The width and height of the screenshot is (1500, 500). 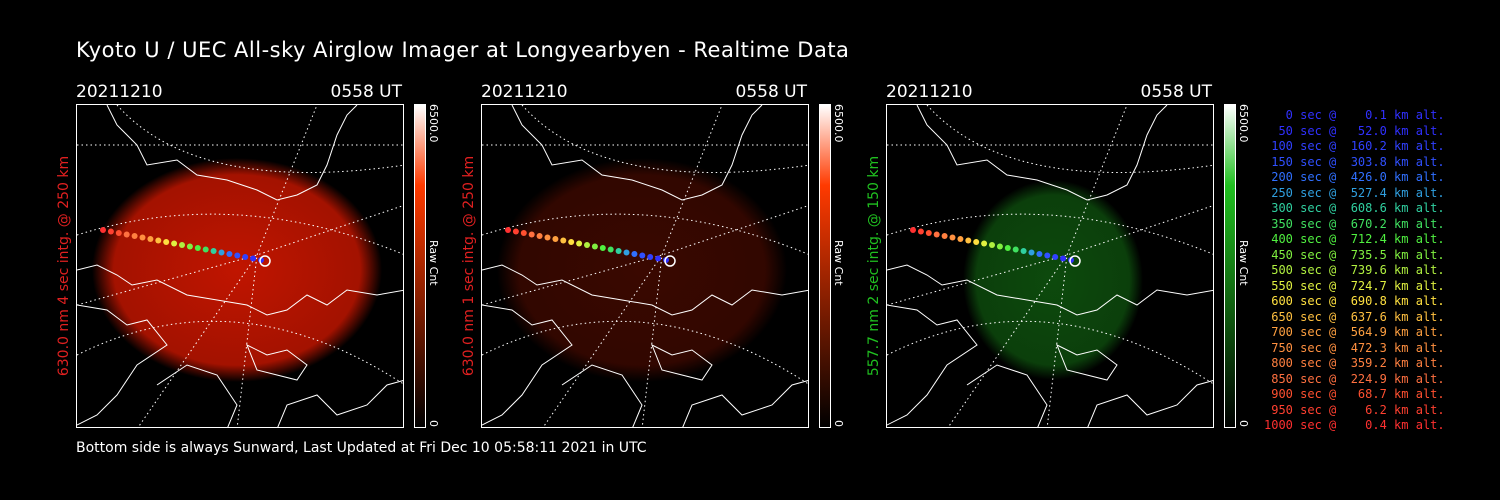 I want to click on legend-row: 0 sec @ 0.1 km alt., so click(x=1354, y=115).